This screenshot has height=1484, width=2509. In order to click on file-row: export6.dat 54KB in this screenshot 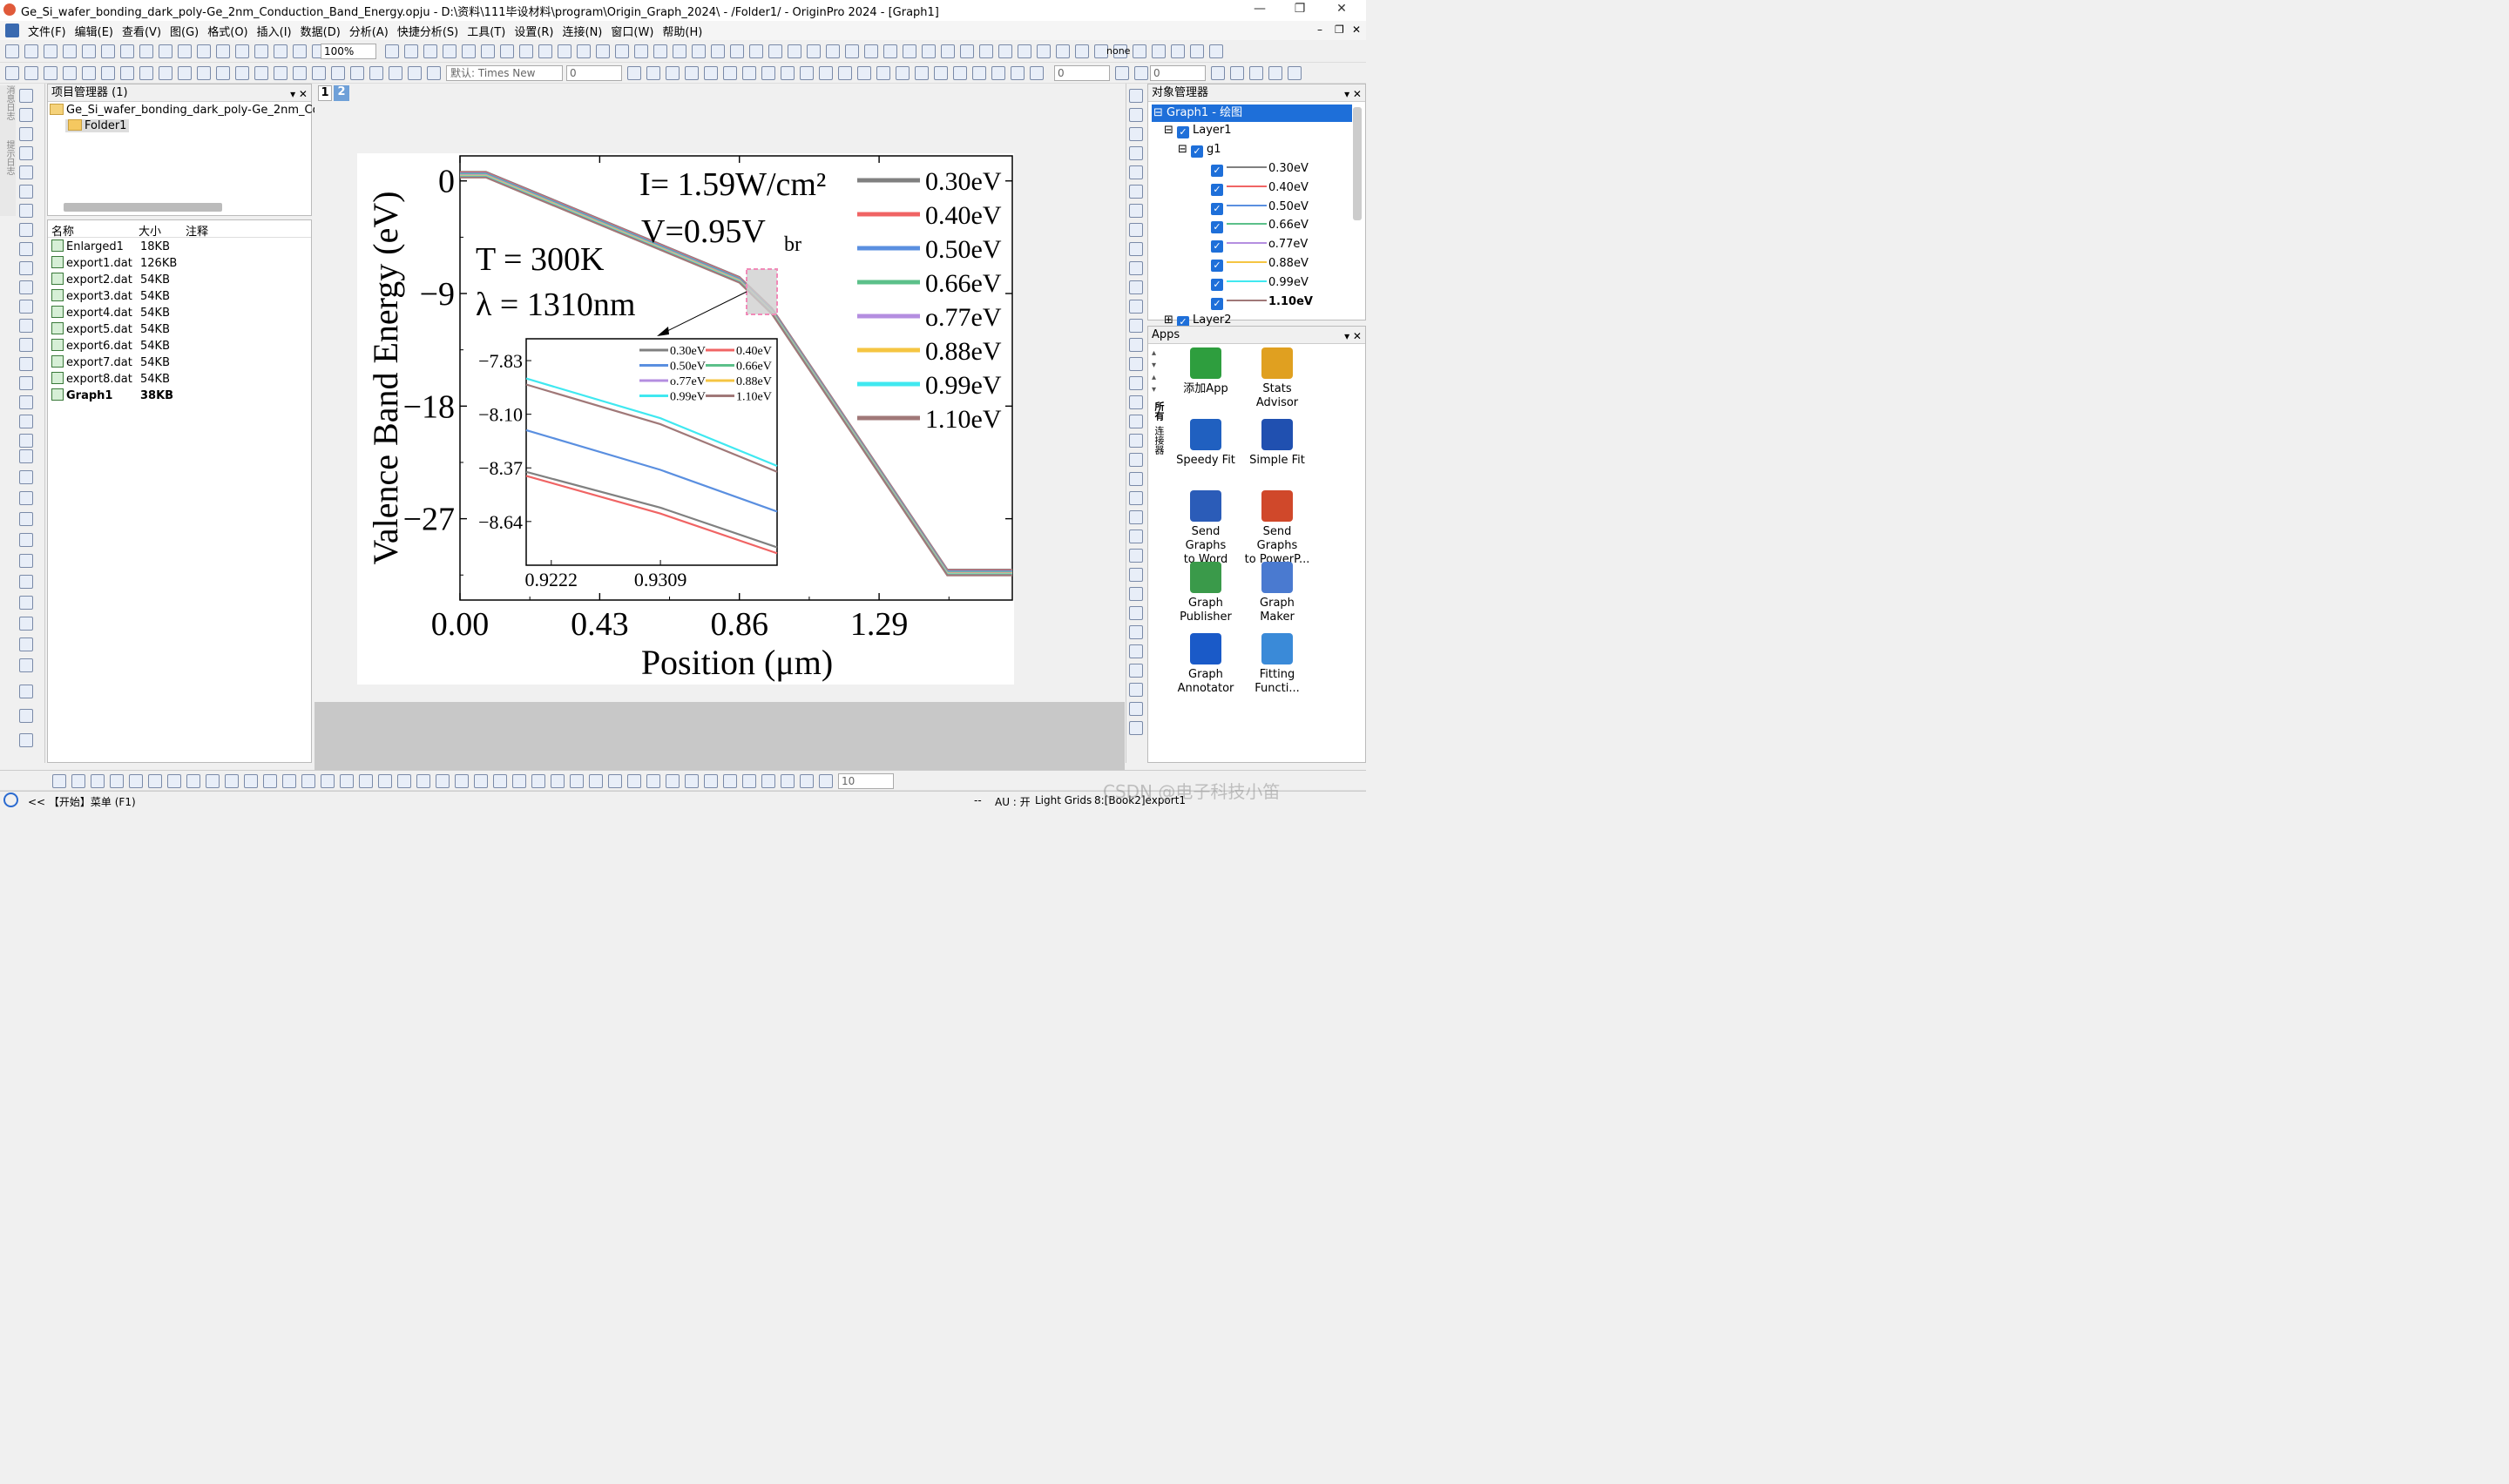, I will do `click(180, 346)`.